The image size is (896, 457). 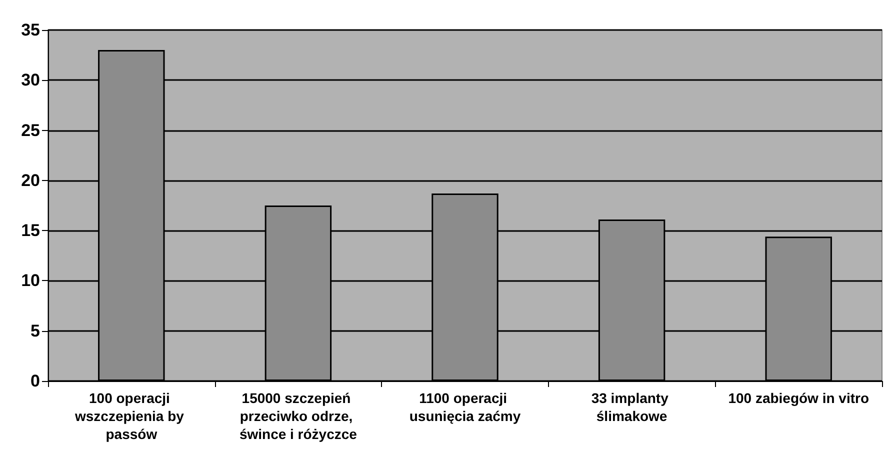 What do you see at coordinates (131, 416) in the screenshot?
I see `x-tick-label: 100 operacji wszczepienia by passów` at bounding box center [131, 416].